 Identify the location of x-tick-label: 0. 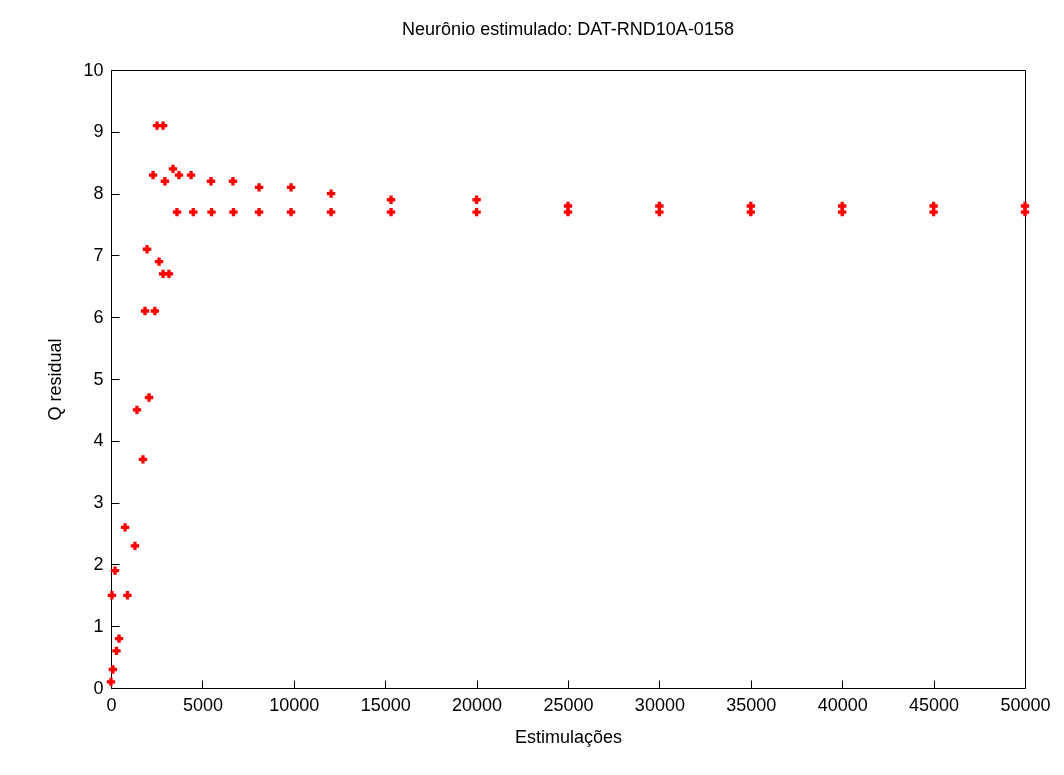
(111, 704).